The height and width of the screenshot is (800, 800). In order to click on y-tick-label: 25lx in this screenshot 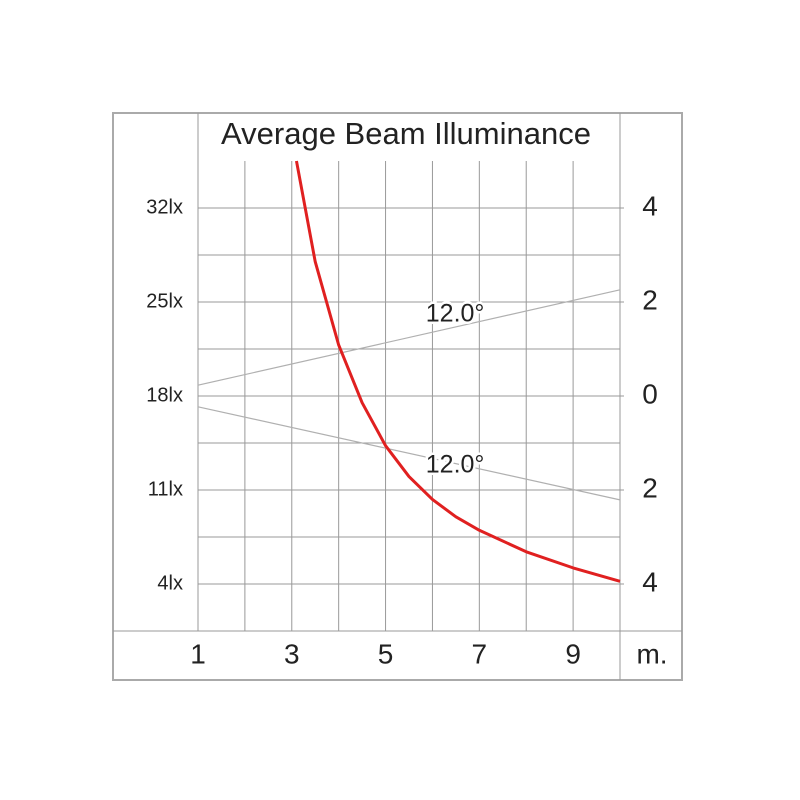, I will do `click(164, 301)`.